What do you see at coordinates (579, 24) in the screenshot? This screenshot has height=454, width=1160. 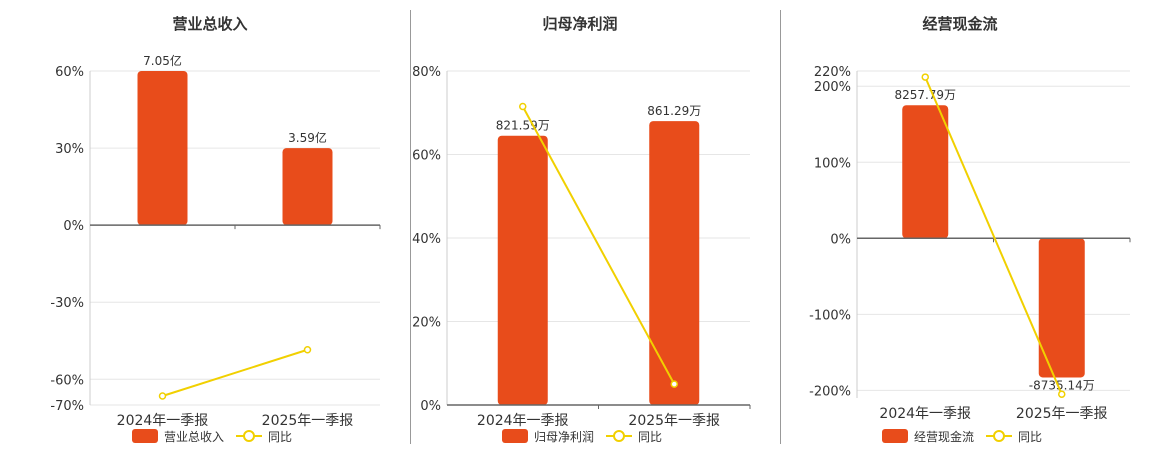 I see `chart-title: 归母净利润` at bounding box center [579, 24].